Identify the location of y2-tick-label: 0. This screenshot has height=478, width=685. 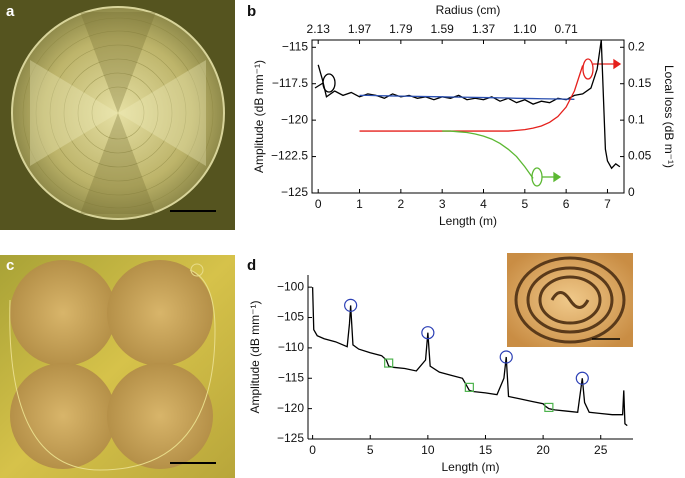
(631, 192).